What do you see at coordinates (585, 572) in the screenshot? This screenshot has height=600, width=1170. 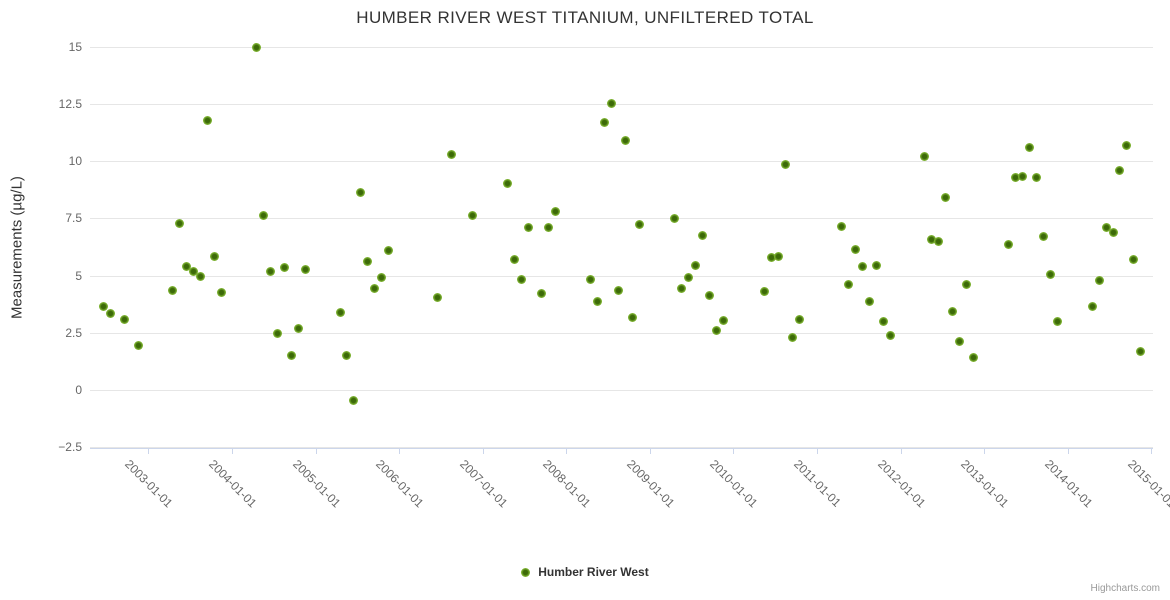 I see `legend-item-humber-river-west: Humber River West` at bounding box center [585, 572].